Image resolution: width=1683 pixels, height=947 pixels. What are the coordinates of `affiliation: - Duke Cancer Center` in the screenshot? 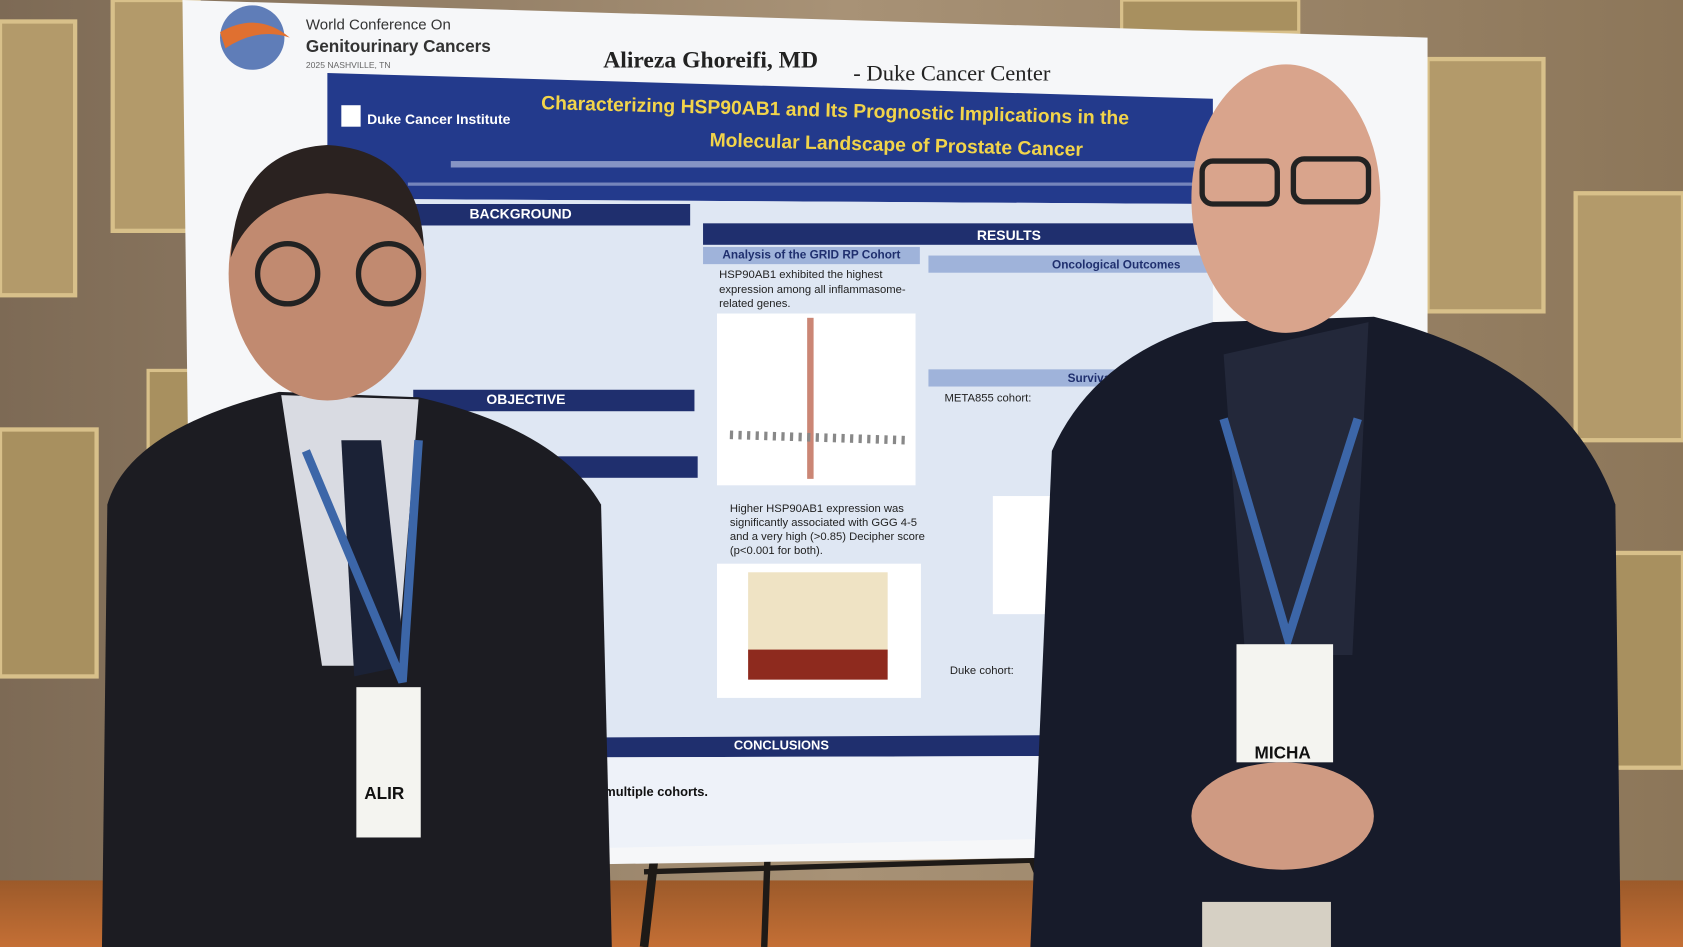 It's located at (952, 72).